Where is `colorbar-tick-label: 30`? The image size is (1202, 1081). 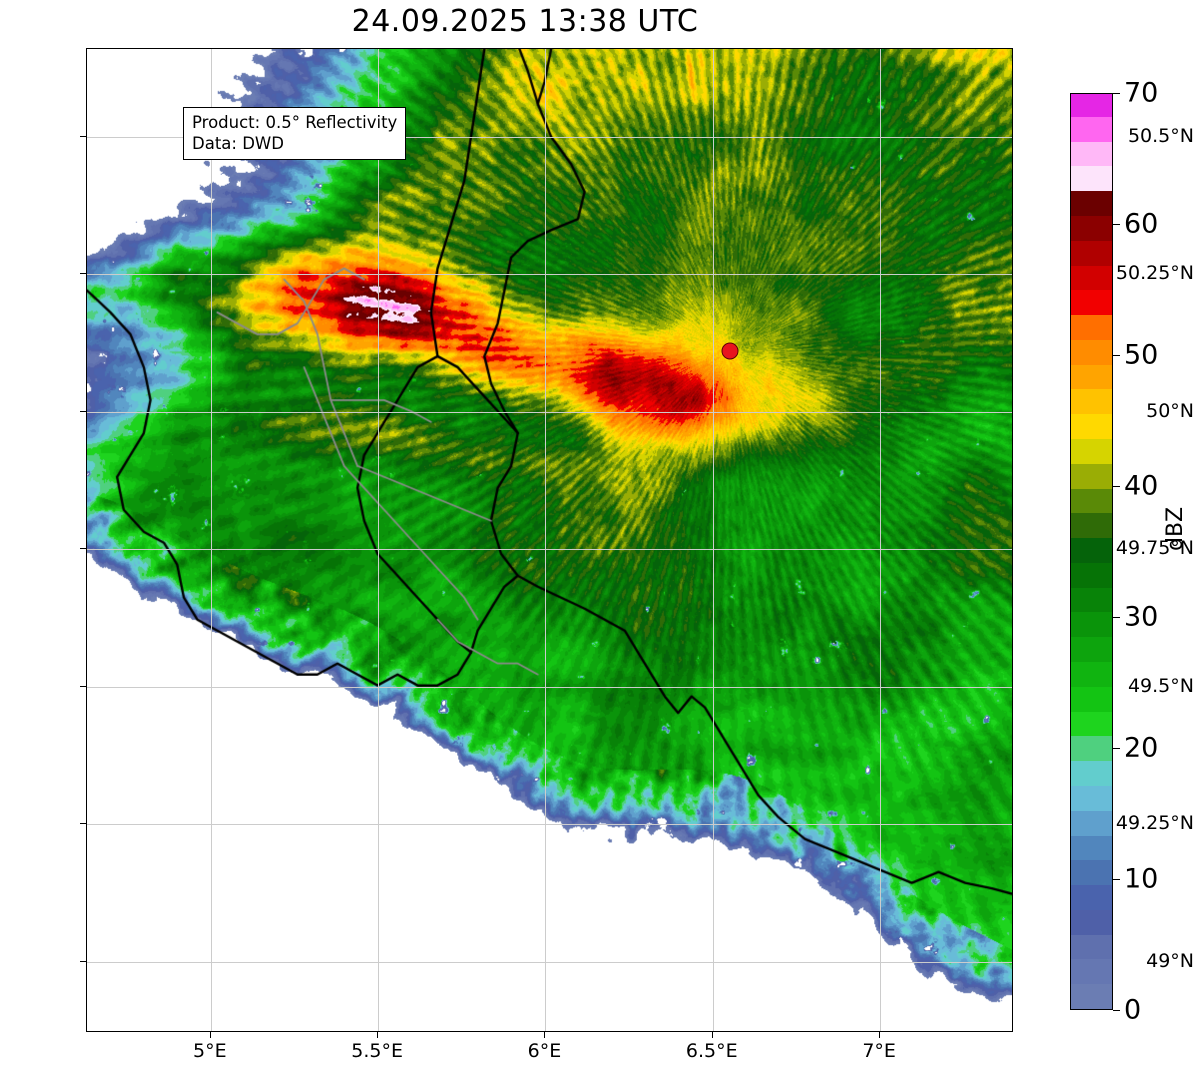 colorbar-tick-label: 30 is located at coordinates (1141, 617).